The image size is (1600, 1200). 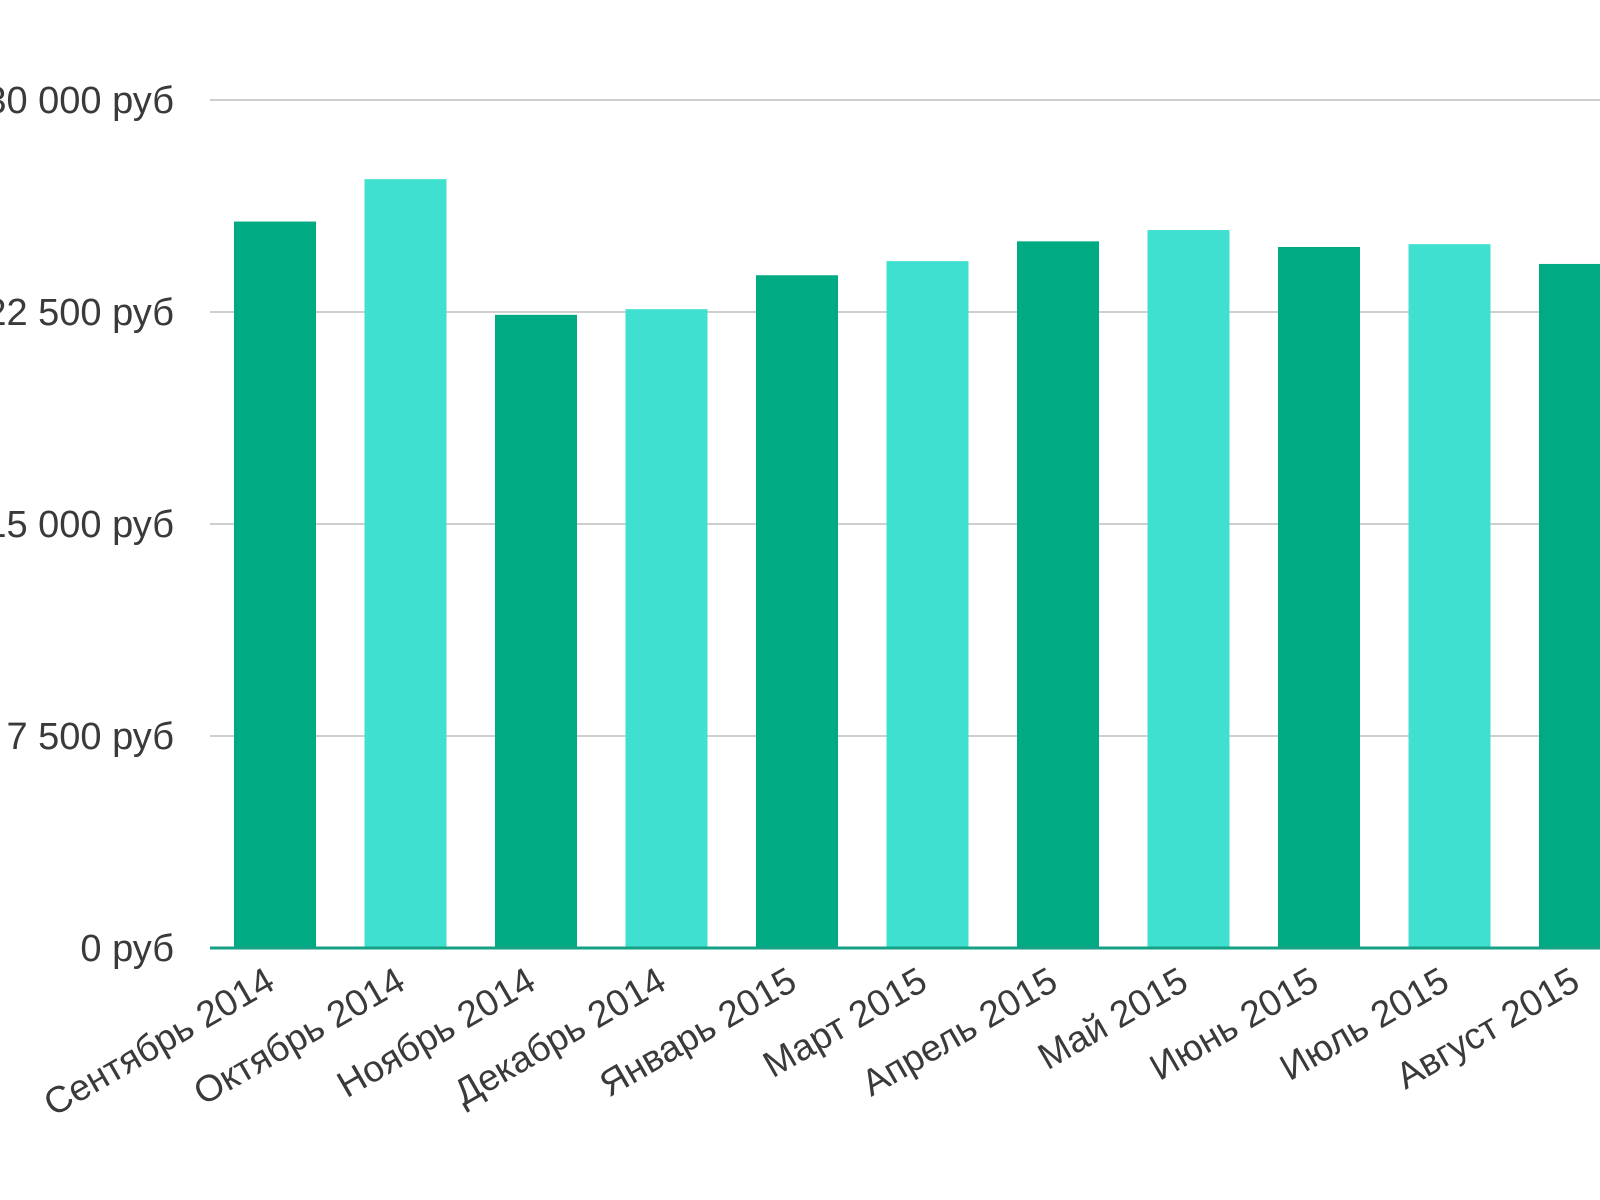 I want to click on x-tick-label: Сентябрь 2014, so click(x=159, y=1041).